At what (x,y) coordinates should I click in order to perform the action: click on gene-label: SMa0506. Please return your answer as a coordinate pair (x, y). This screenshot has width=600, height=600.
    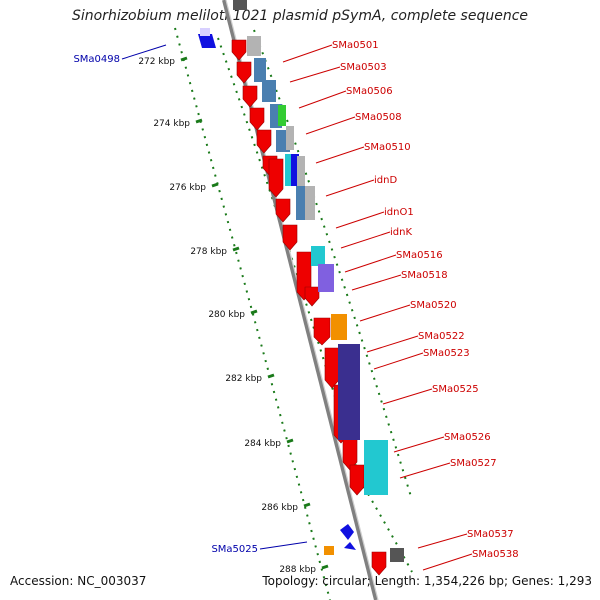
    Looking at the image, I should click on (369, 91).